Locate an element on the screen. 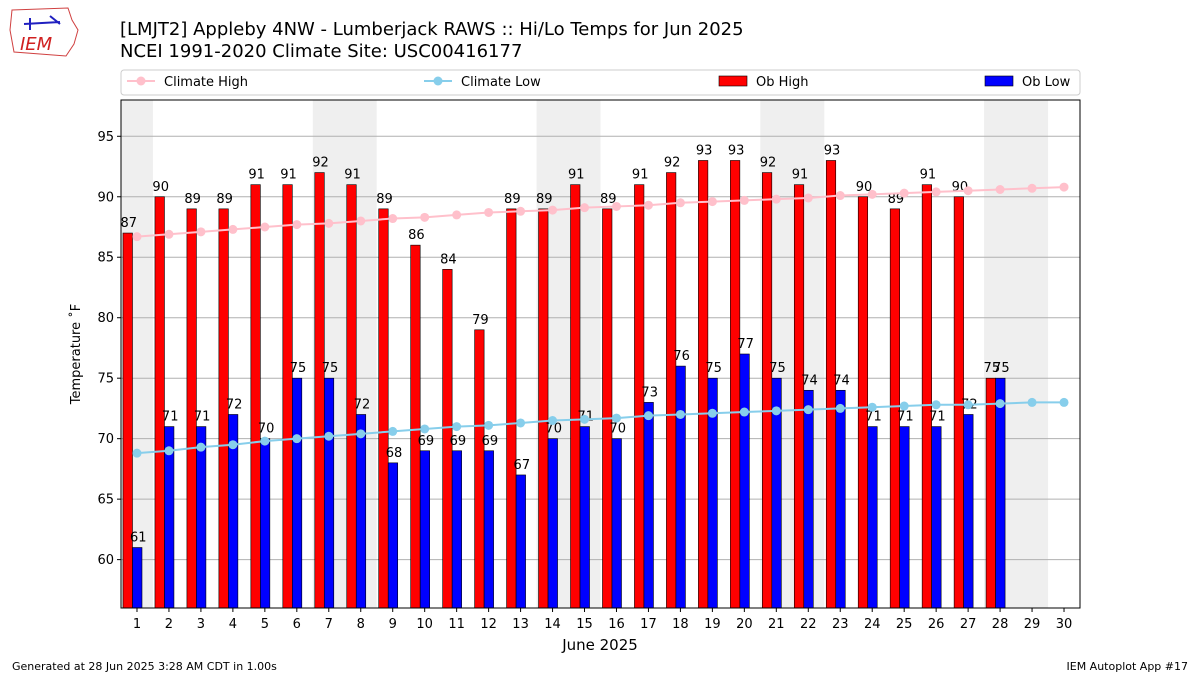 The image size is (1200, 675). x-tick-label: 10 is located at coordinates (424, 624).